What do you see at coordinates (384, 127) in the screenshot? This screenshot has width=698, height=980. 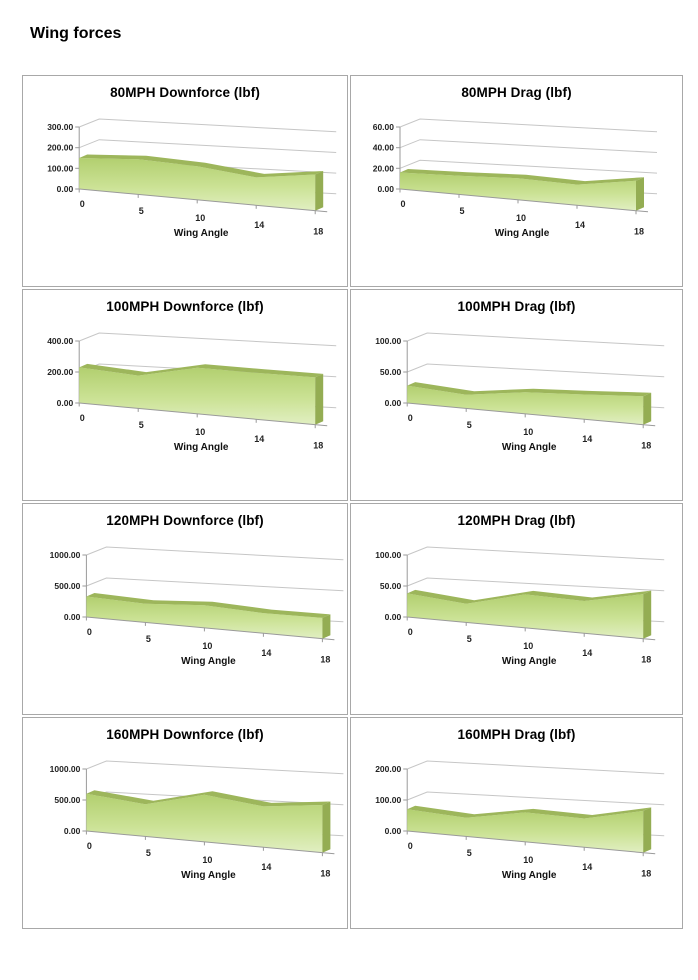 I see `y-tick-label: 60.00` at bounding box center [384, 127].